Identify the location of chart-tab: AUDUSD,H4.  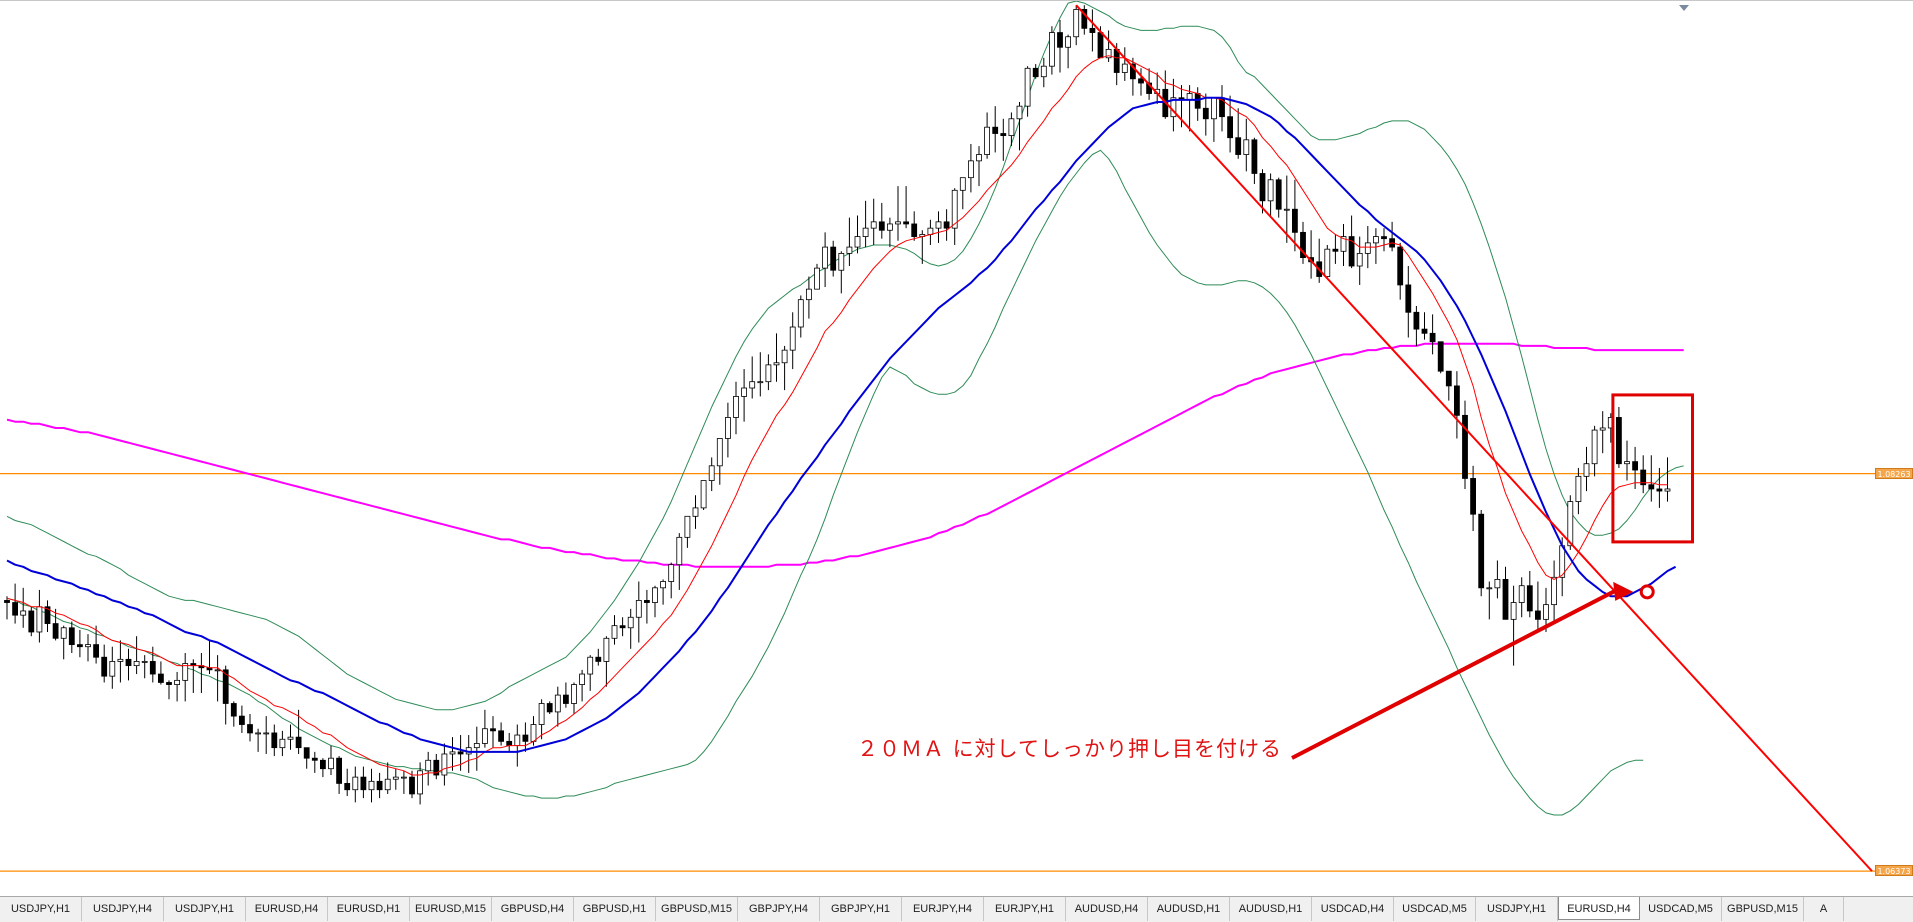
(1107, 909).